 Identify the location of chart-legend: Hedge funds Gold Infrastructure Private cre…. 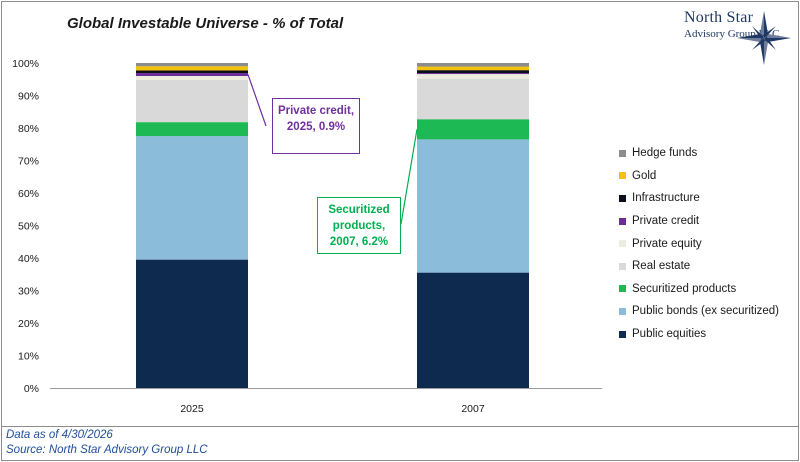
(699, 243).